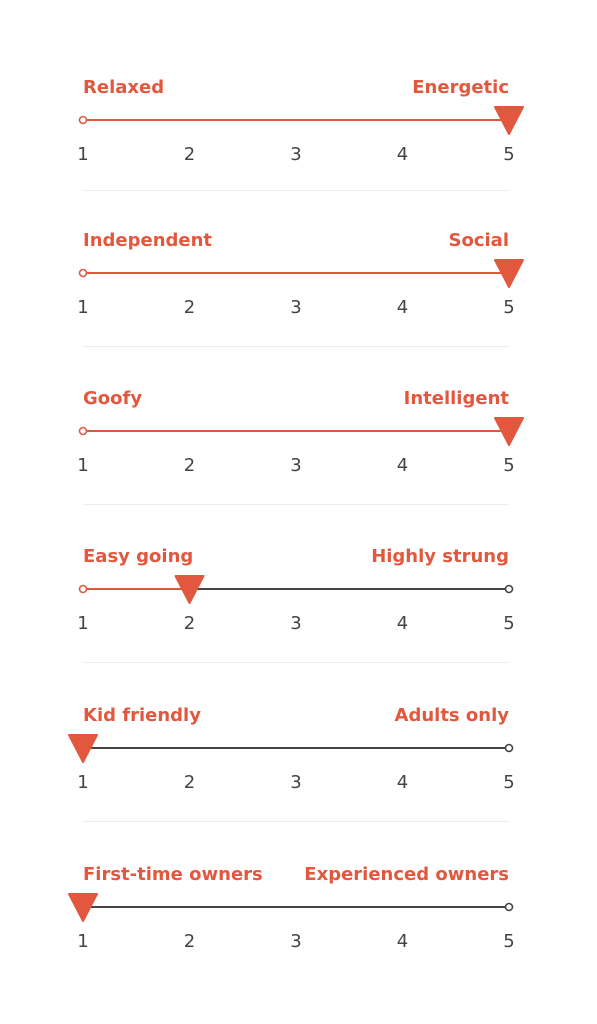  Describe the element at coordinates (406, 874) in the screenshot. I see `scale-right-label: Experienced owners` at that location.